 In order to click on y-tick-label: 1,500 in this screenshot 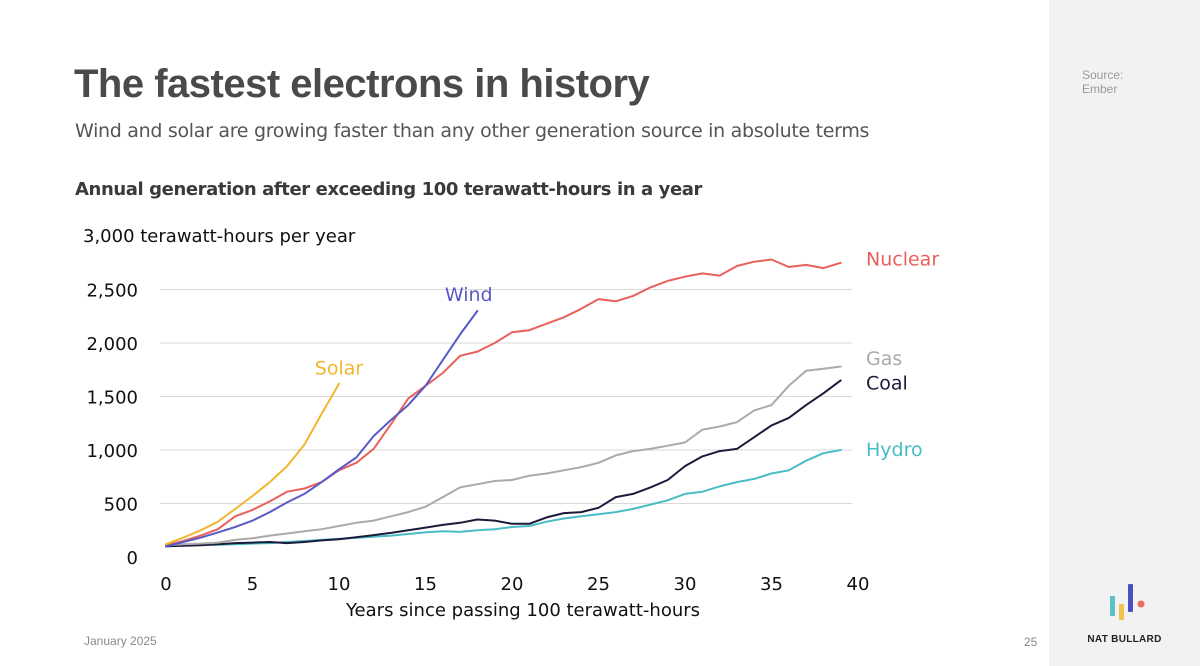, I will do `click(112, 398)`.